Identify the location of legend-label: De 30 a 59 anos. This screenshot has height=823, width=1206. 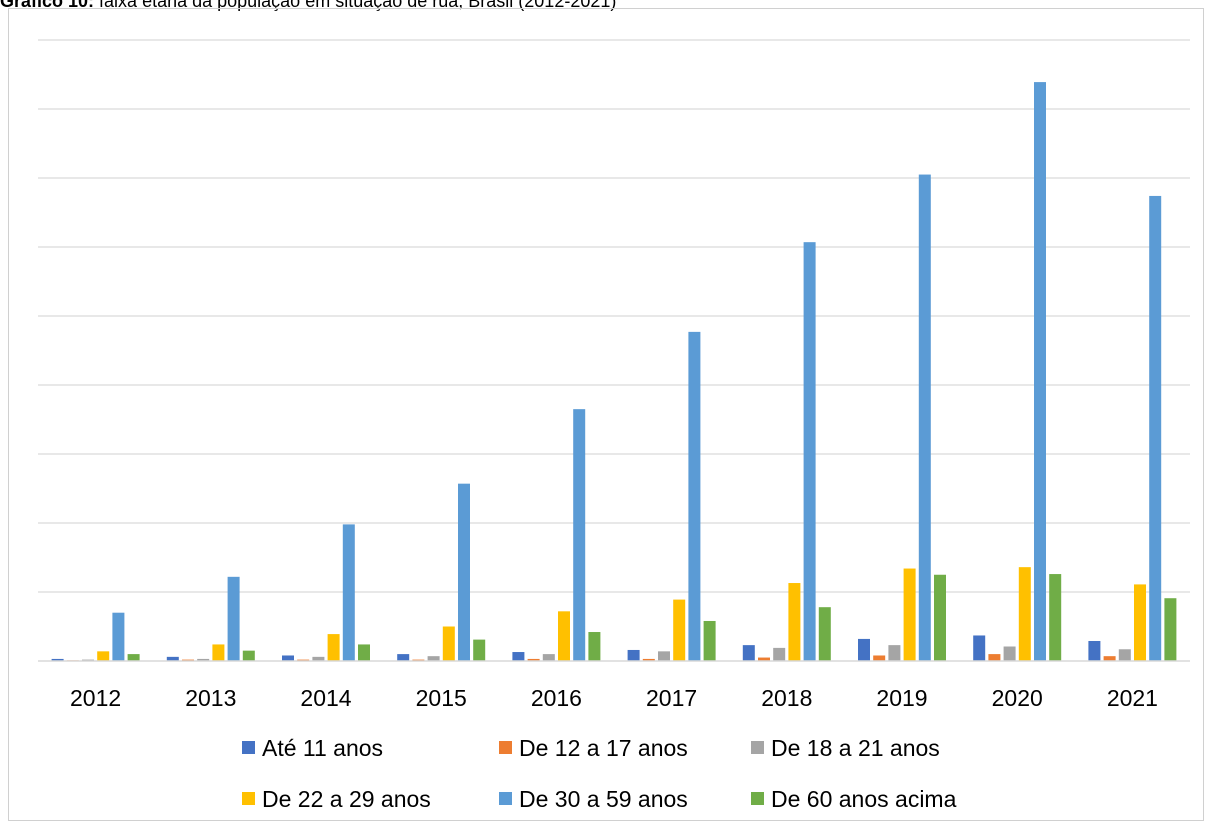
(603, 799).